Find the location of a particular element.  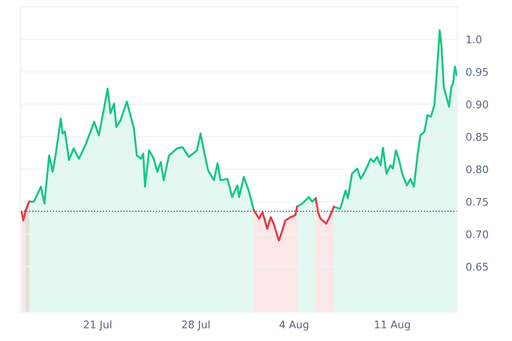

x-tick-label: 11 Aug is located at coordinates (392, 325).